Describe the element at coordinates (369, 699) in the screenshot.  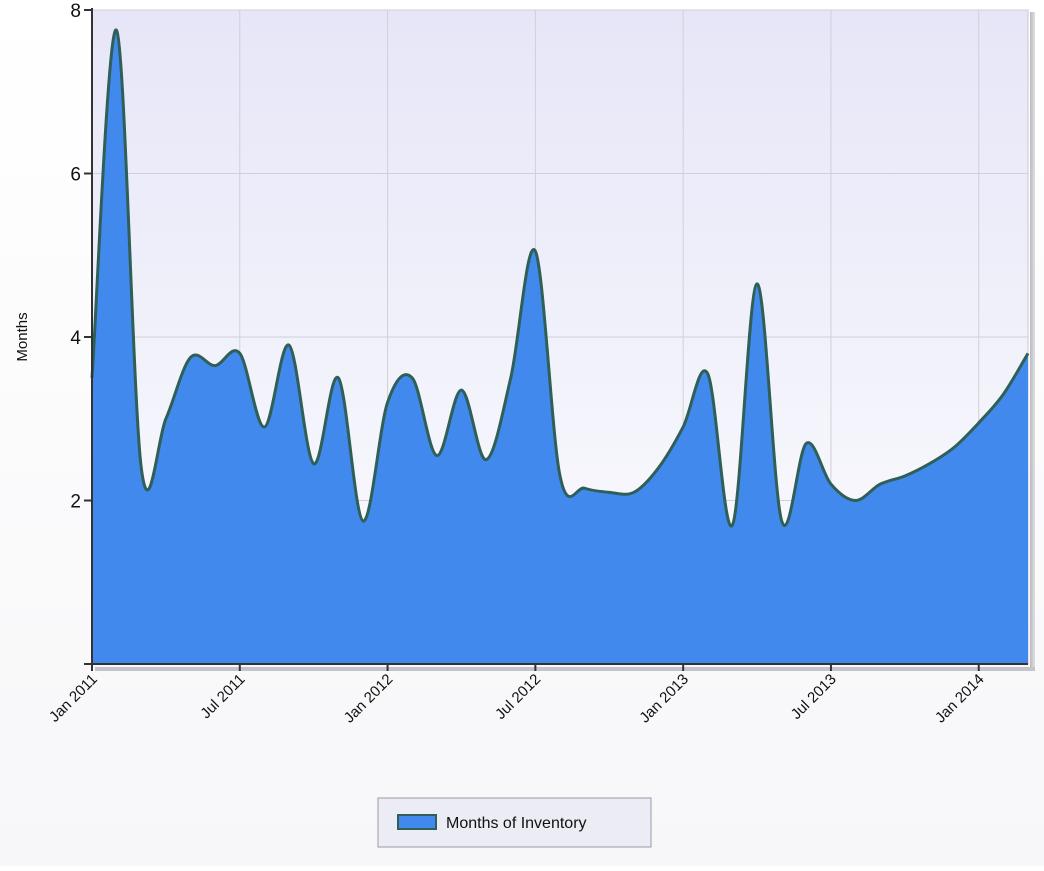
I see `x-tick-label: Jan 2012` at that location.